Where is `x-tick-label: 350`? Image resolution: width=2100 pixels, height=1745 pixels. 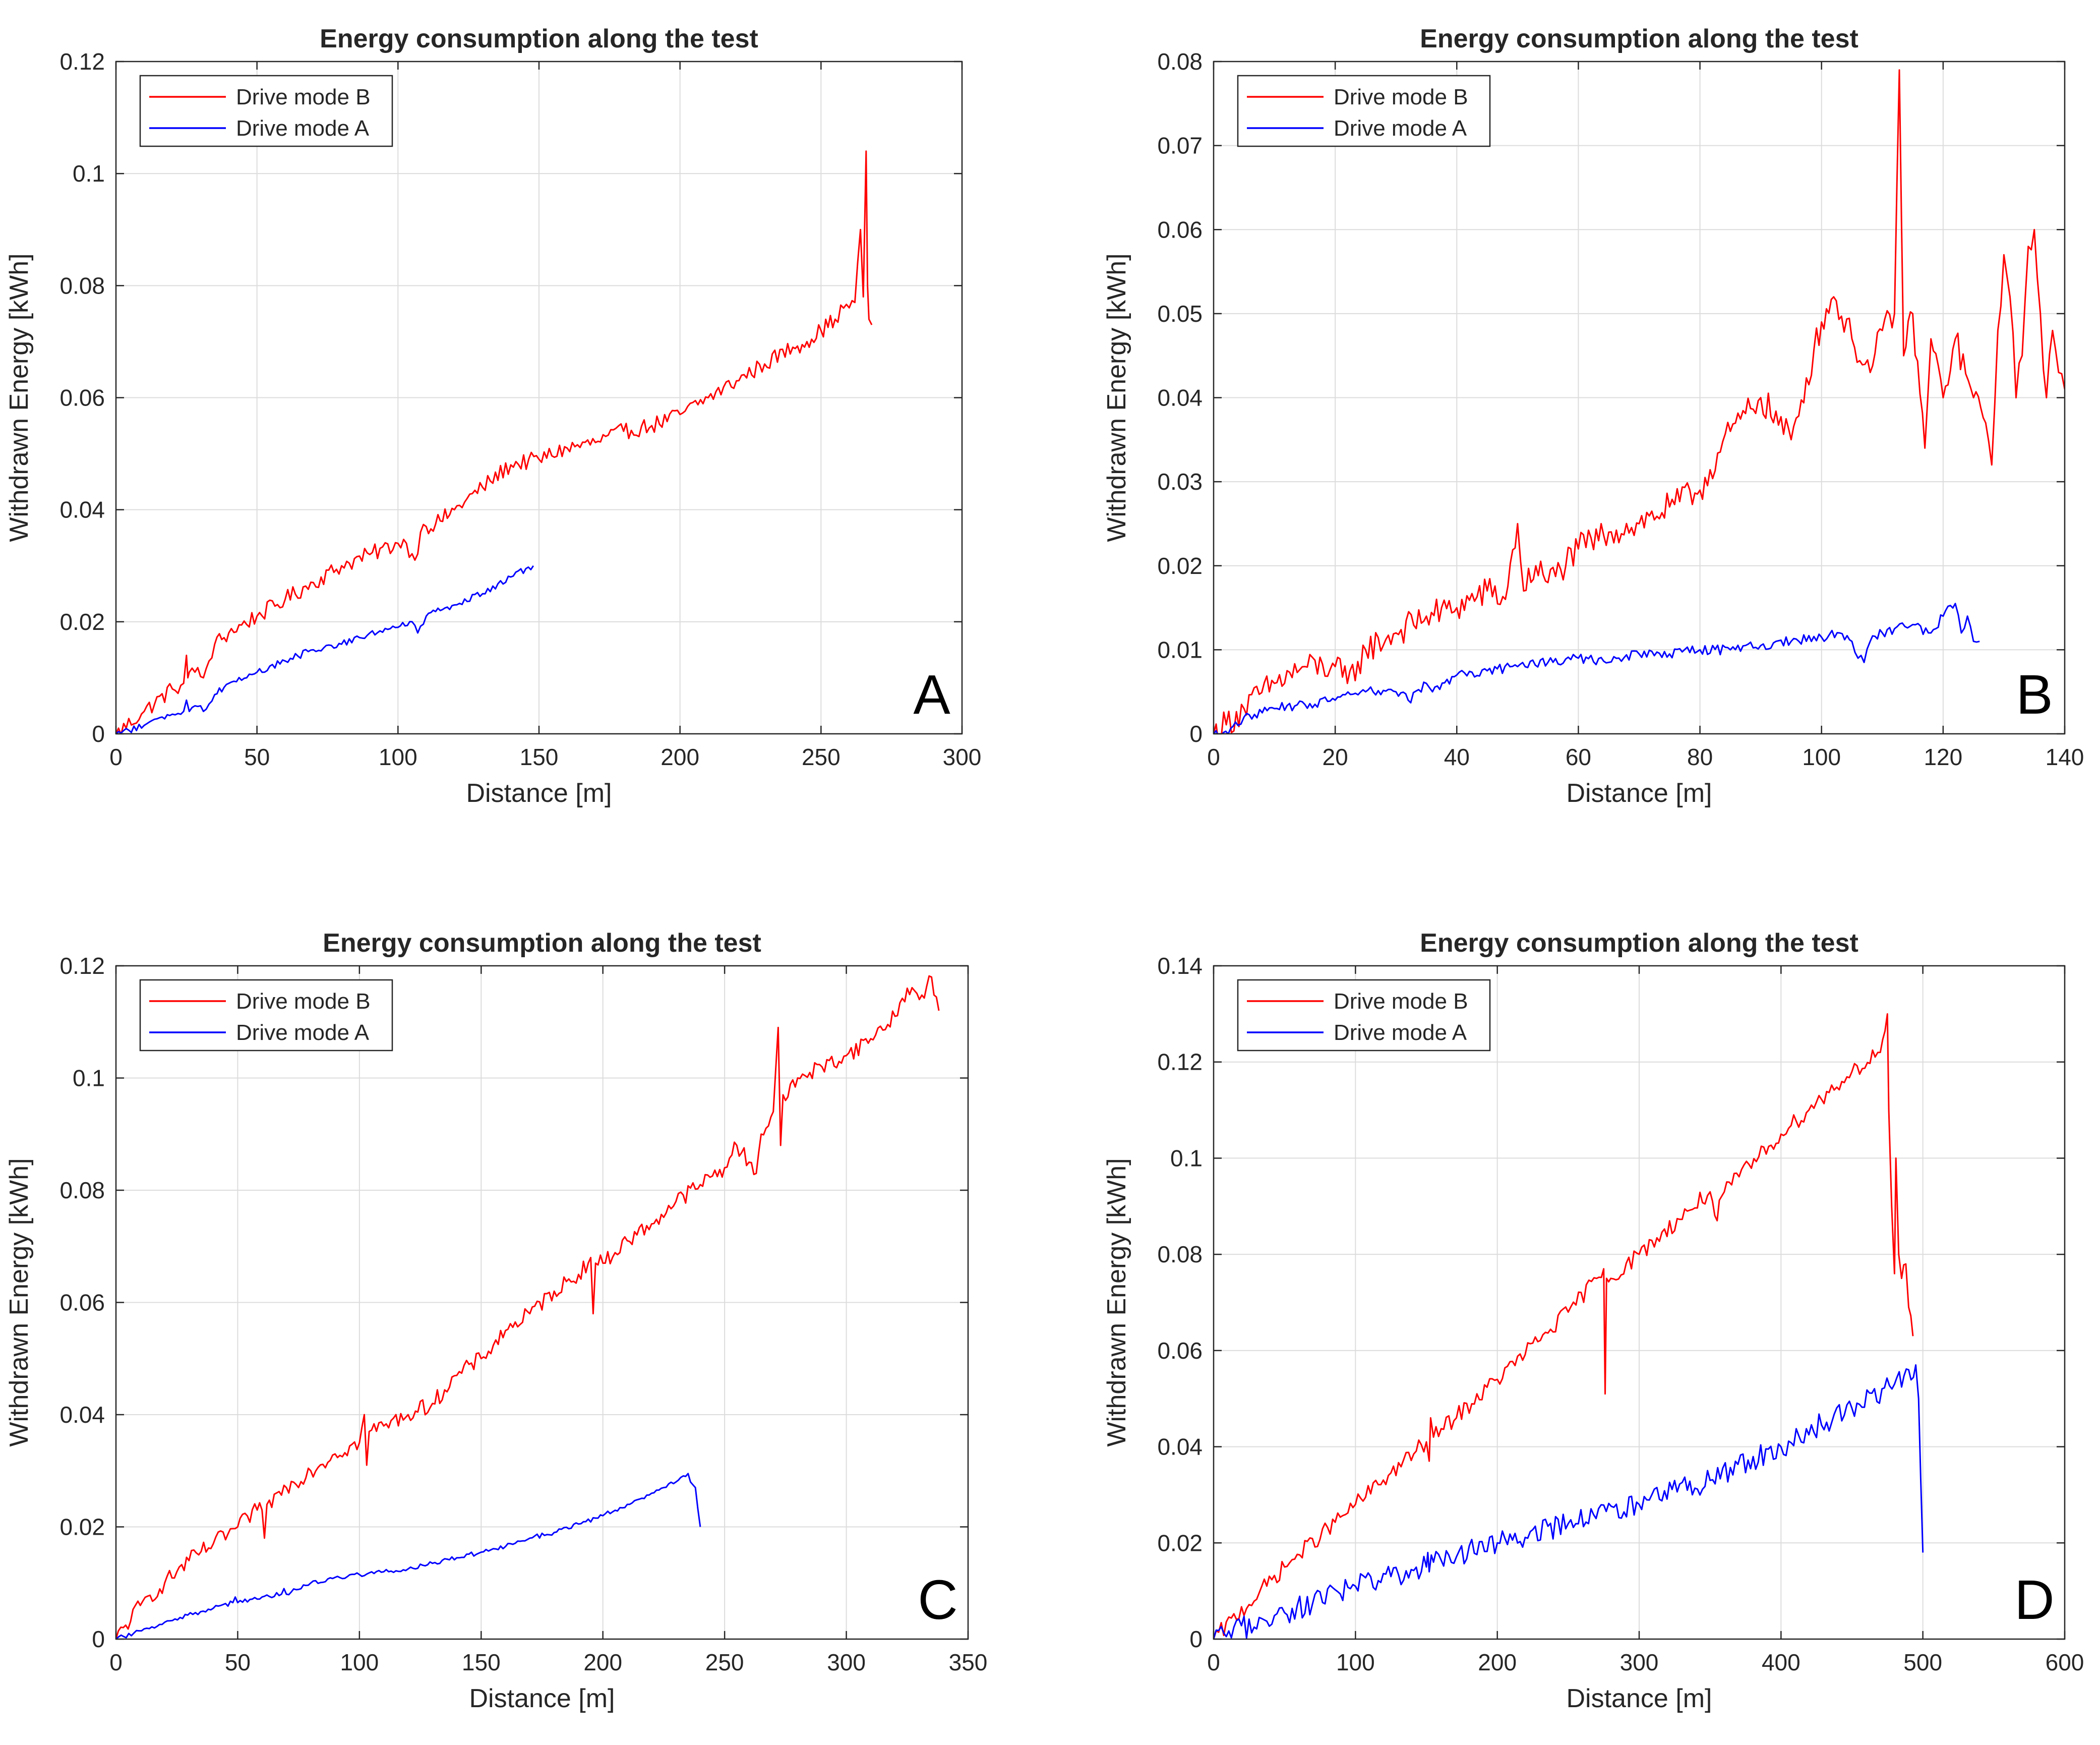
x-tick-label: 350 is located at coordinates (968, 1662).